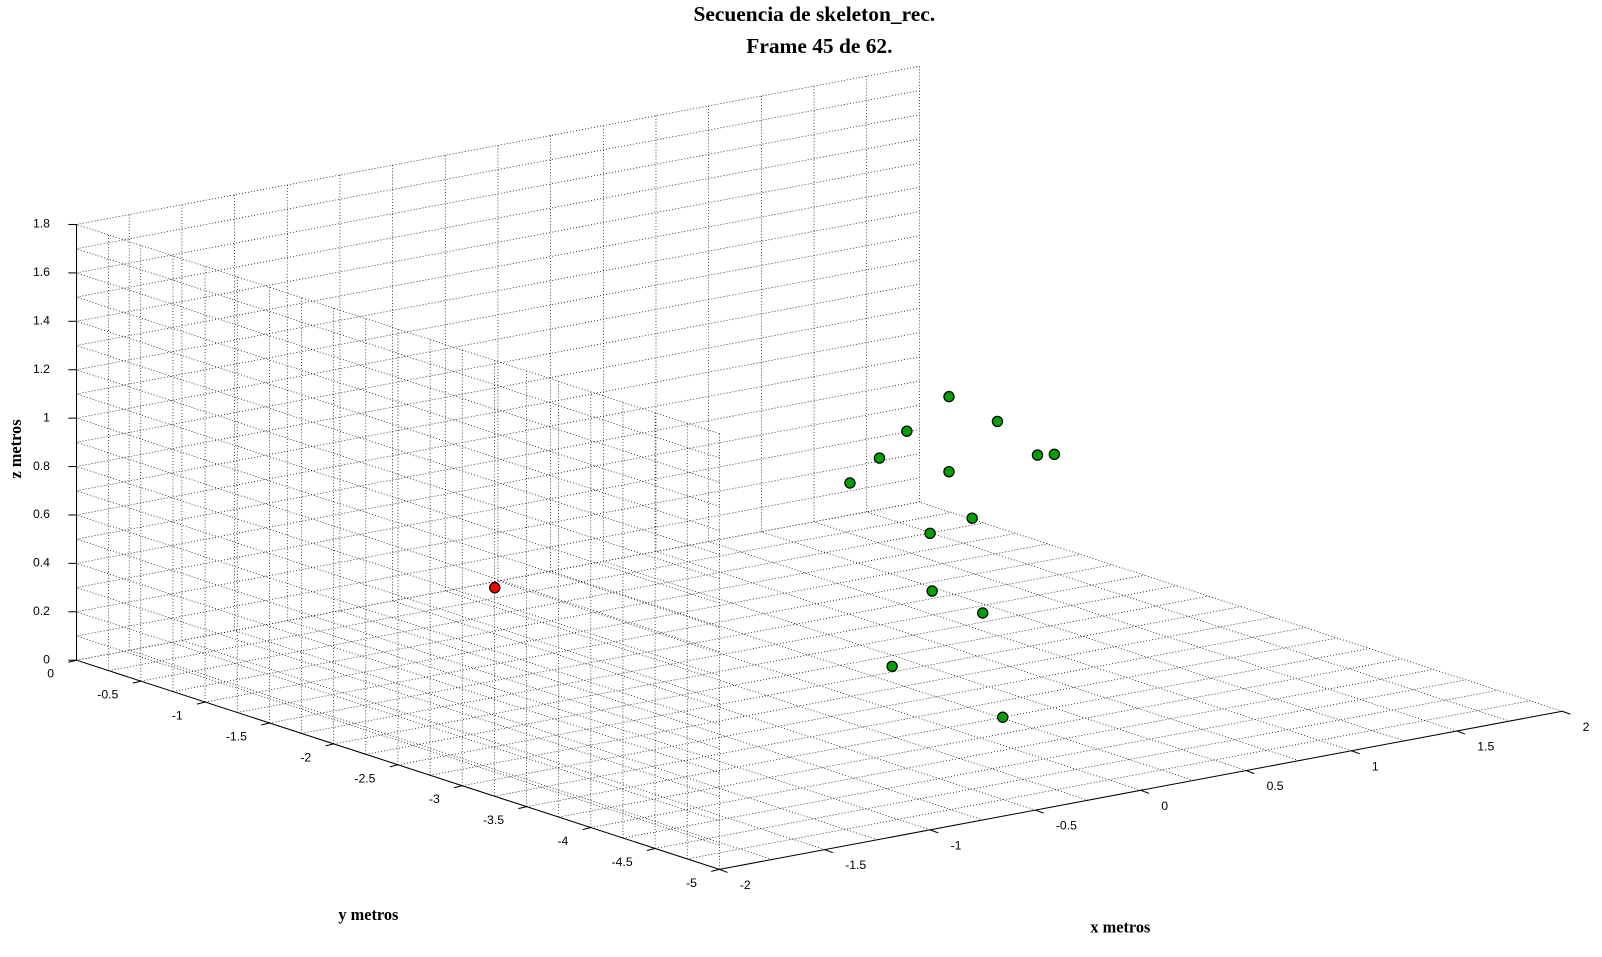  What do you see at coordinates (1066, 826) in the screenshot?
I see `x-tick-label: -0.5` at bounding box center [1066, 826].